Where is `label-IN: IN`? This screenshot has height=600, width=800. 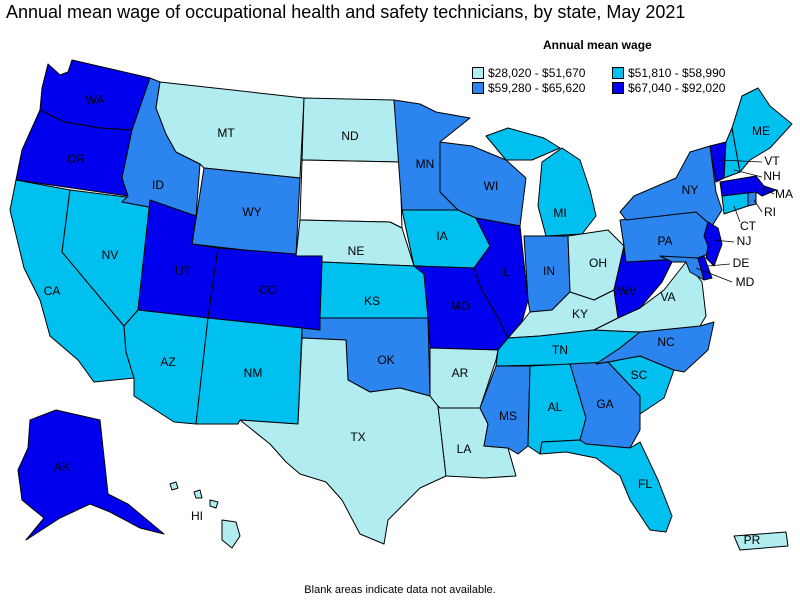
label-IN: IN is located at coordinates (549, 271).